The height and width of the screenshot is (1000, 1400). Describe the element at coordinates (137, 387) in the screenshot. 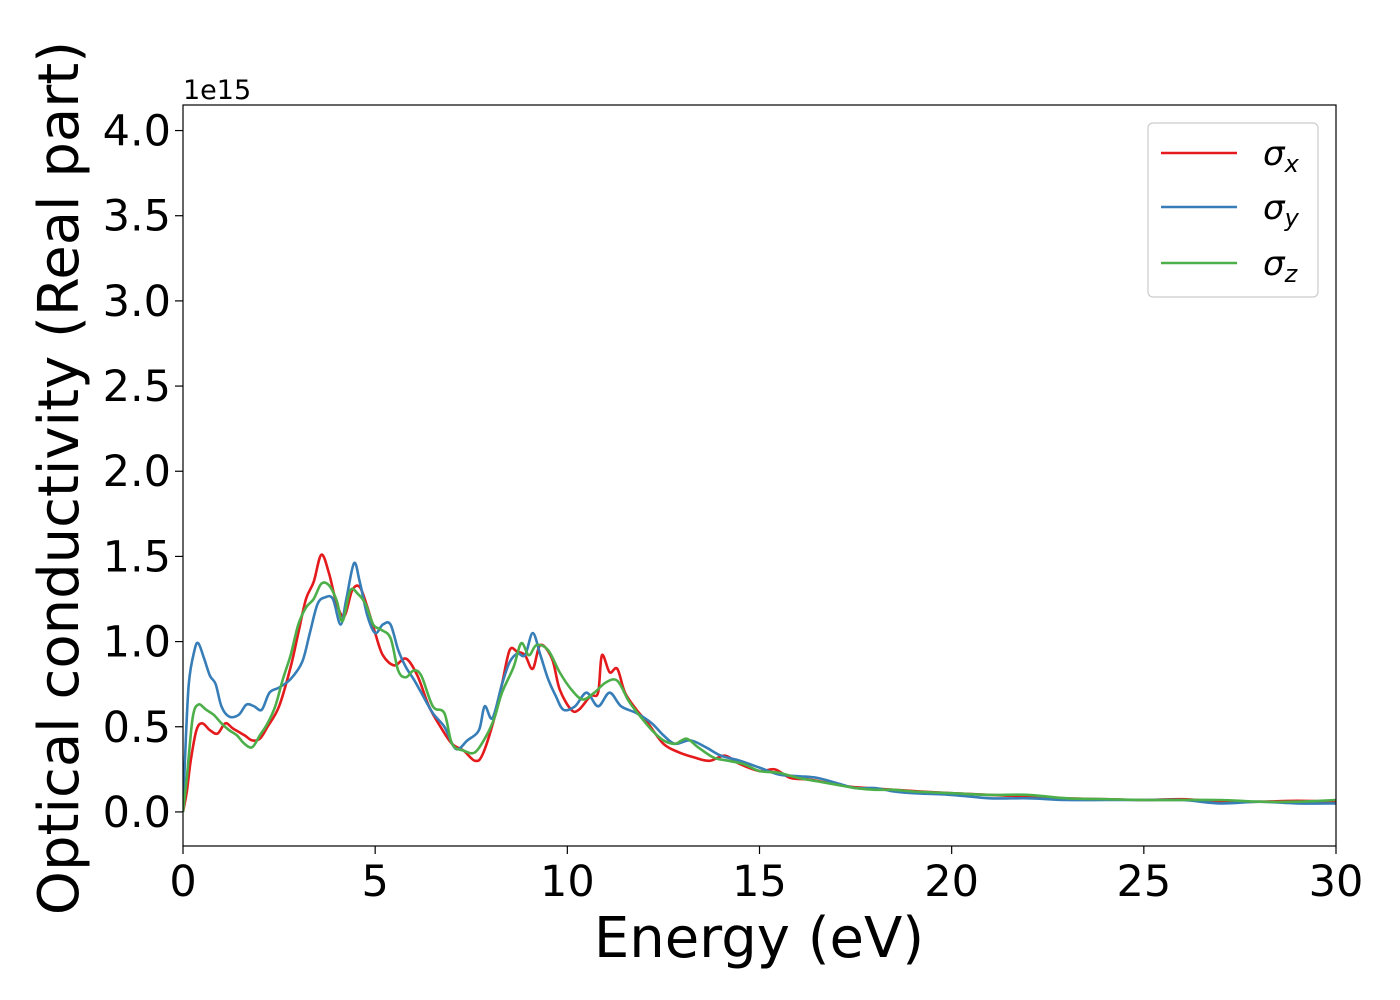

I see `y-tick-label: 2.5` at that location.